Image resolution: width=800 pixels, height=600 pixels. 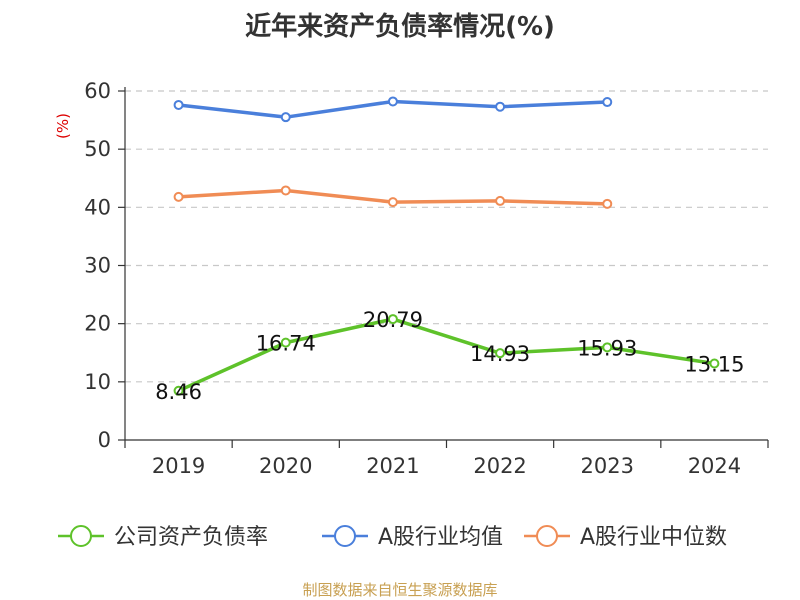 What do you see at coordinates (440, 537) in the screenshot?
I see `legend-label: A股行业均值` at bounding box center [440, 537].